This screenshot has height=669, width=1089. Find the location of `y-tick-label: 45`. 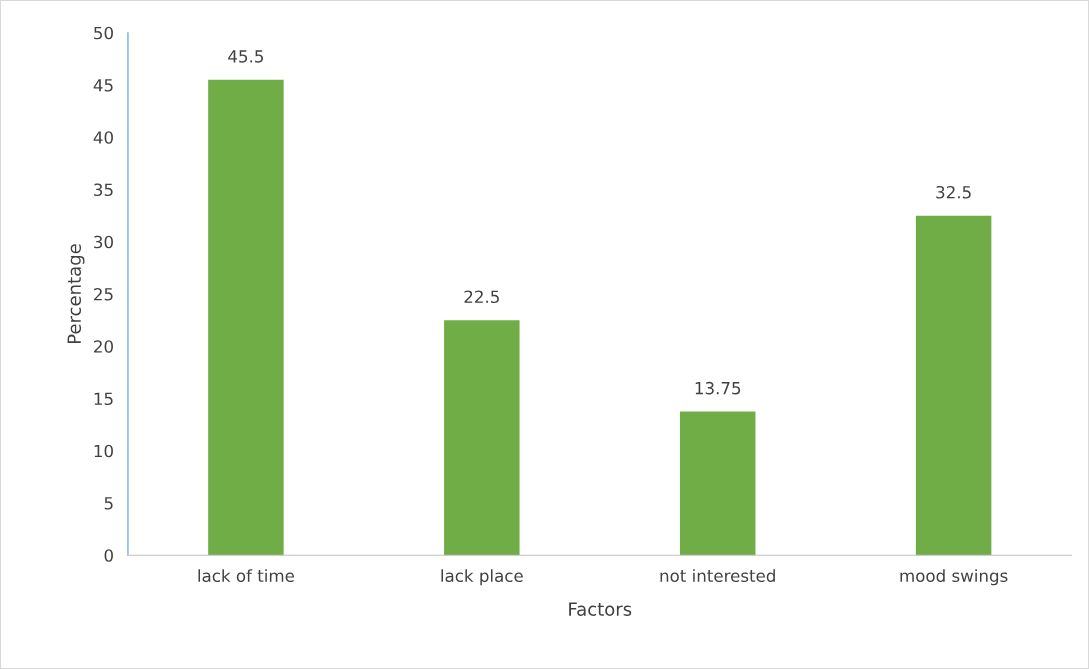

y-tick-label: 45 is located at coordinates (103, 85).